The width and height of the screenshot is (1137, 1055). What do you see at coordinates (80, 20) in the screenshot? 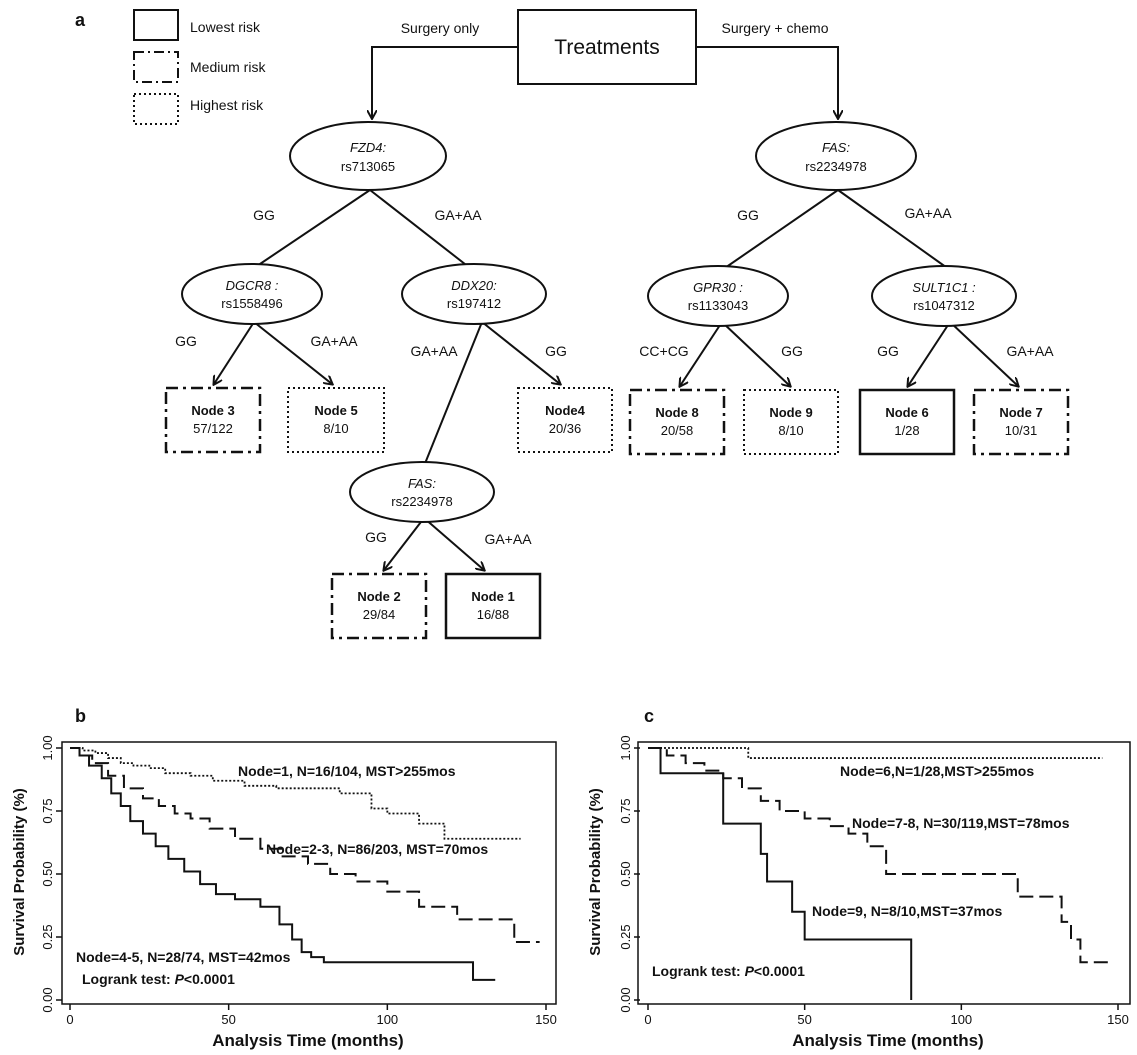
I see `panel-a-letter: a` at bounding box center [80, 20].